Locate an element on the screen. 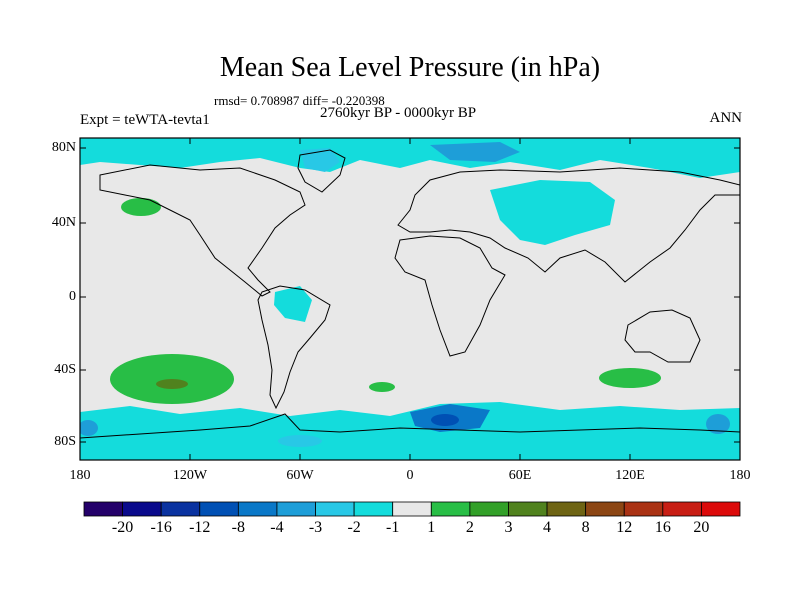 The width and height of the screenshot is (800, 600). south-america-negative is located at coordinates (293, 304).